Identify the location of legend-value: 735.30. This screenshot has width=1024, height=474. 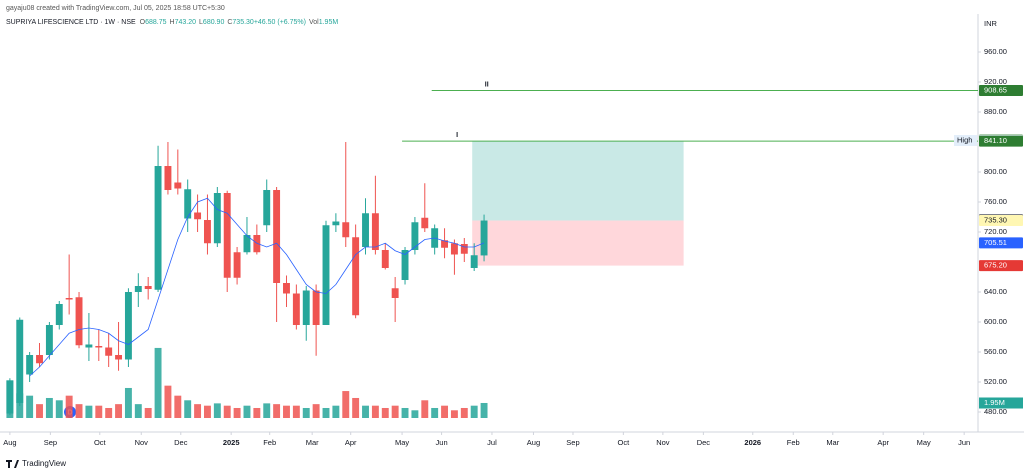
(243, 22).